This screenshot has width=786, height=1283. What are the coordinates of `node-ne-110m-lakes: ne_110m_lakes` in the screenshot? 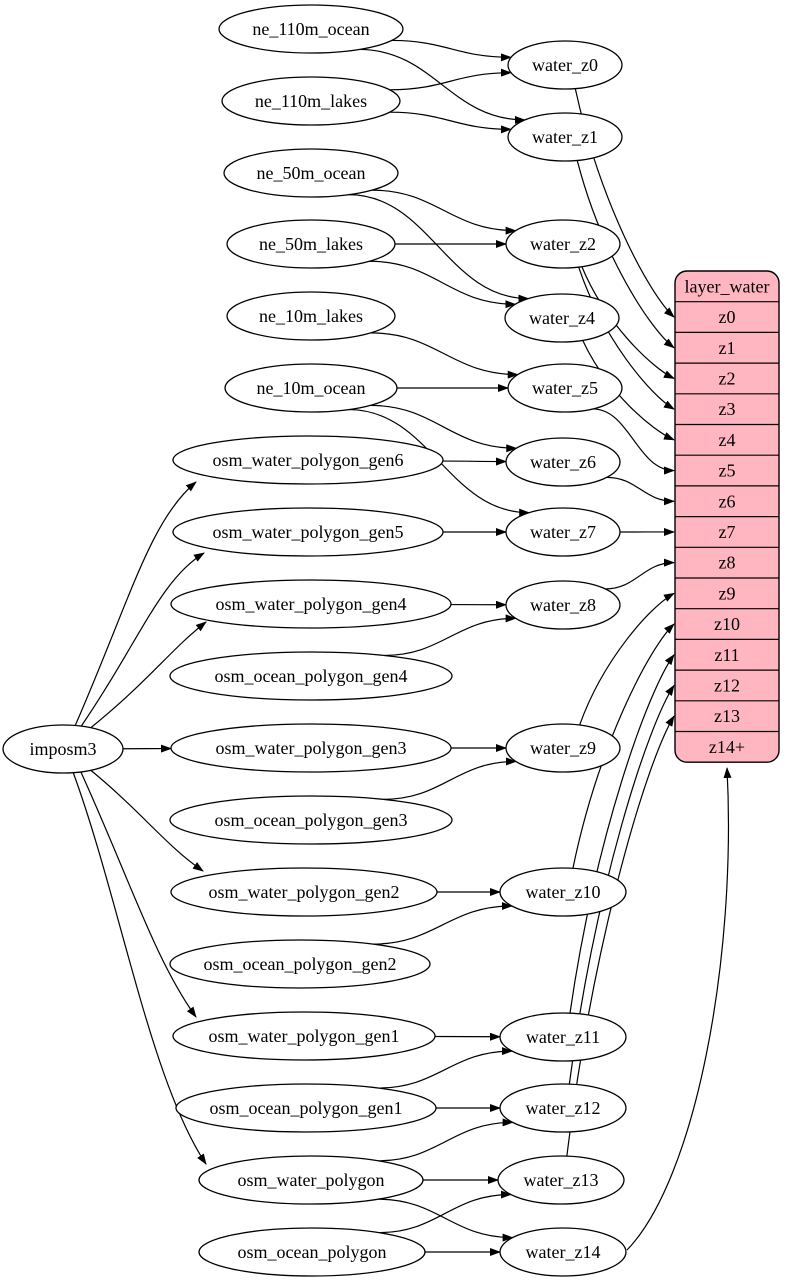 It's located at (311, 101).